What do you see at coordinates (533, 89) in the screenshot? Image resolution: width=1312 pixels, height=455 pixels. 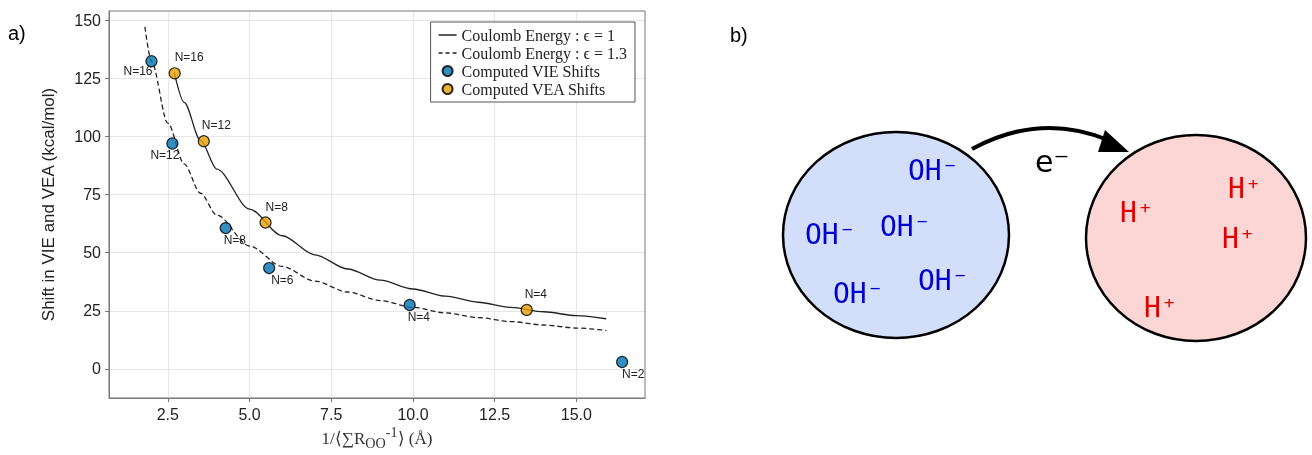 I see `legend-label: Computed VEA Shifts` at bounding box center [533, 89].